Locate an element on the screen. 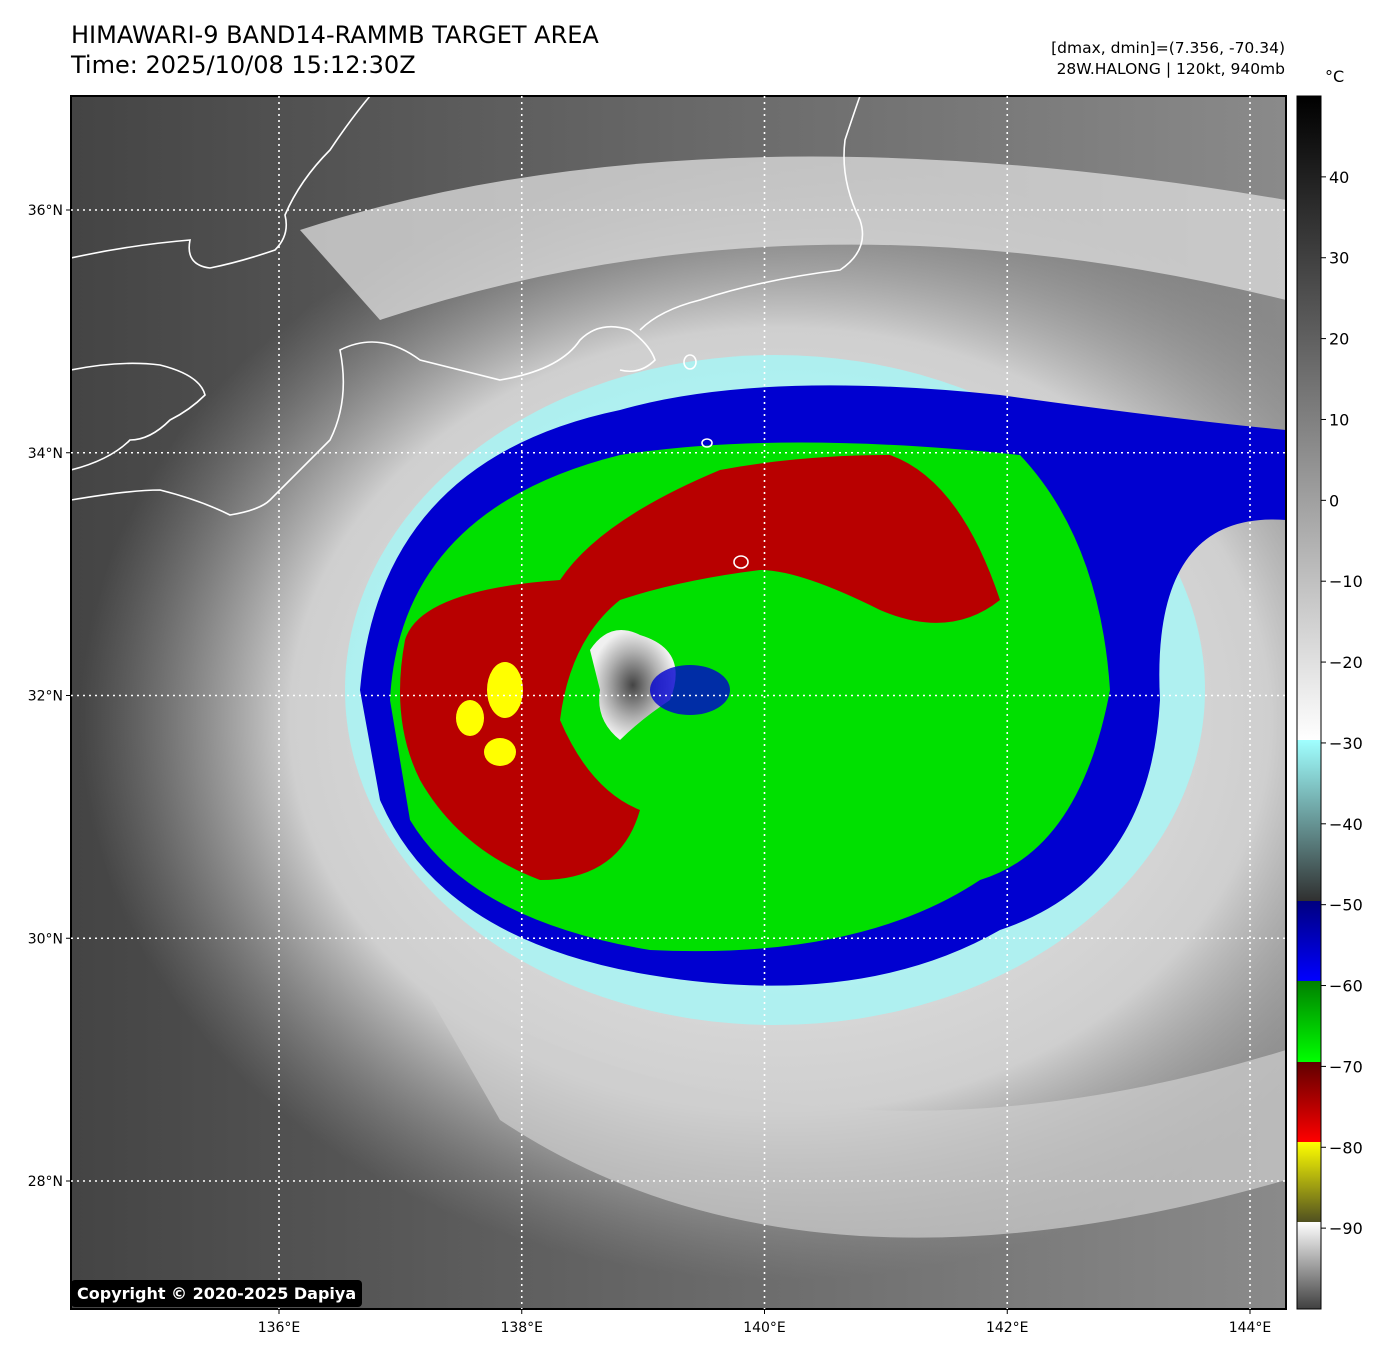 The image size is (1389, 1359). lat-label: 32°N is located at coordinates (45, 697).